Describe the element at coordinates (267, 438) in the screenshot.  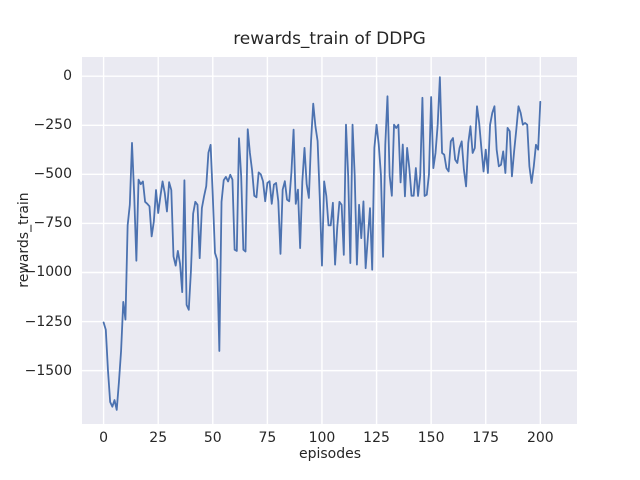
I see `x-tick-label: 75` at that location.